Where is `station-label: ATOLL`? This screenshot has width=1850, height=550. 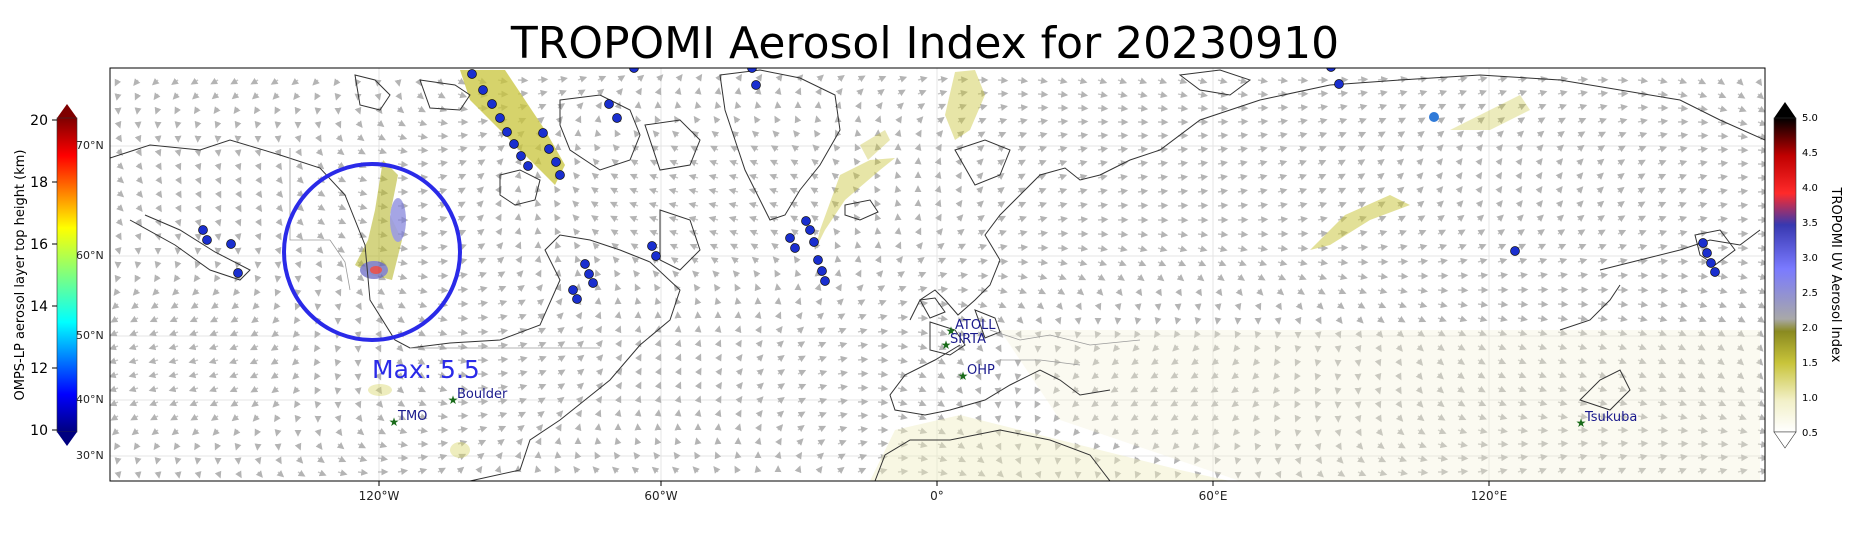 station-label: ATOLL is located at coordinates (975, 325).